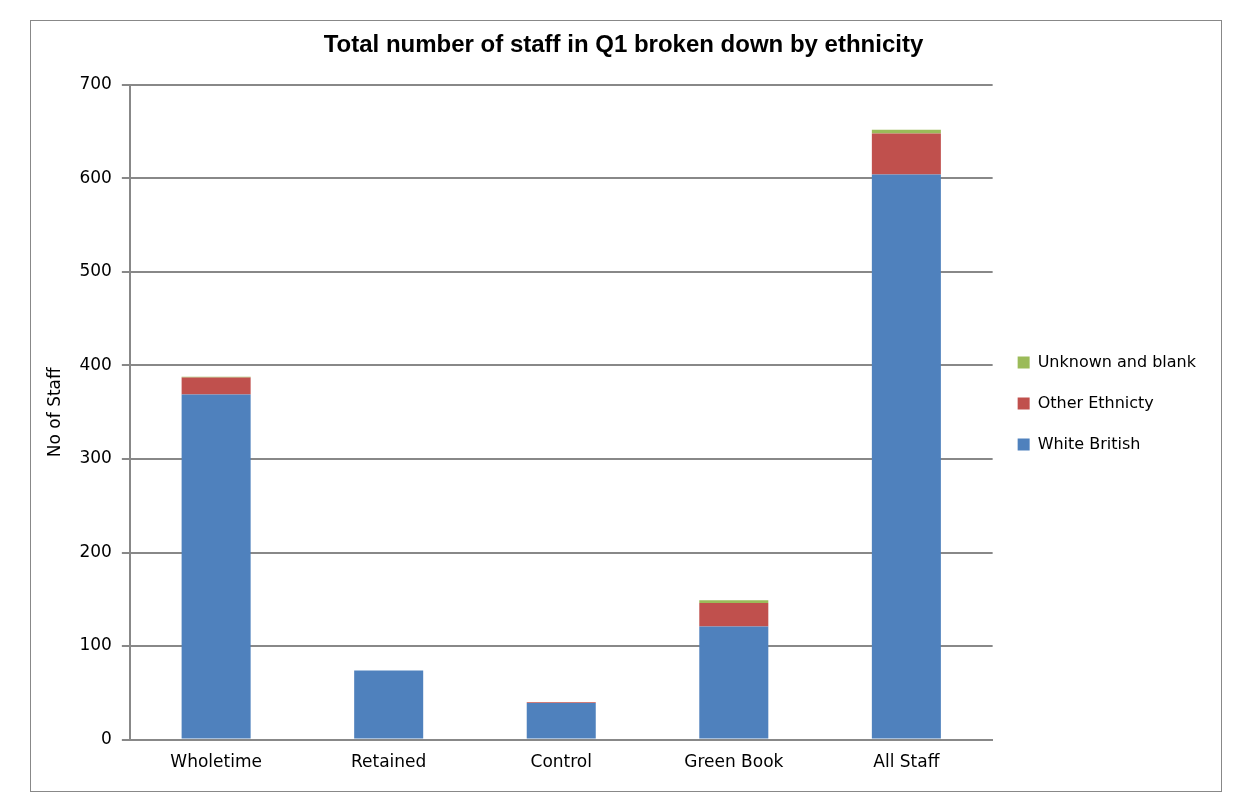 The height and width of the screenshot is (805, 1245). I want to click on y-tick-label: 400, so click(95, 363).